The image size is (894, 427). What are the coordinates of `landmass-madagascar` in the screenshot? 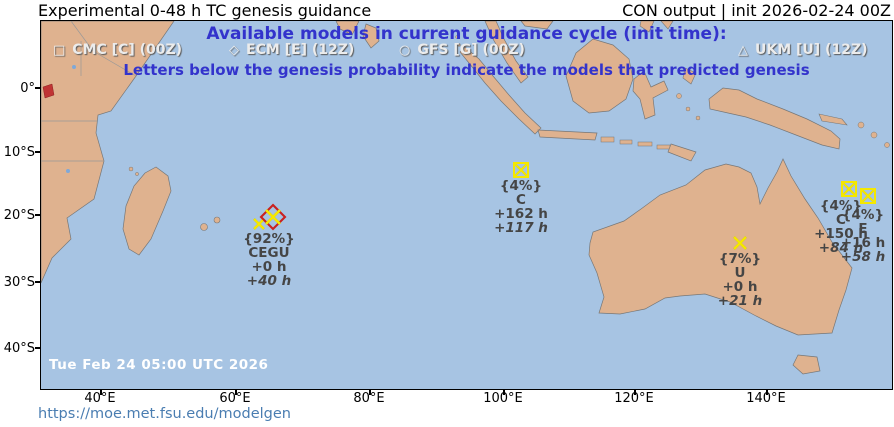 It's located at (147, 211).